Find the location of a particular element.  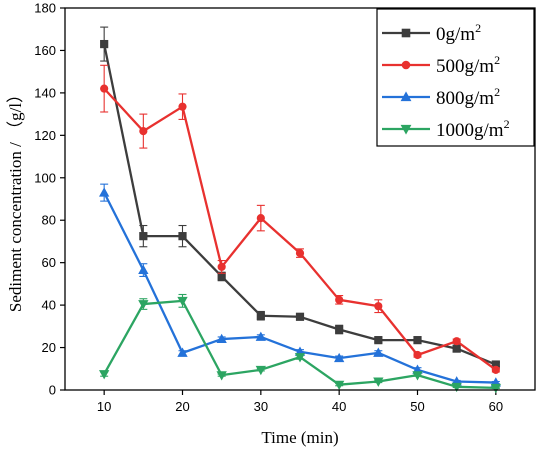

y-tick-label: 180 is located at coordinates (45, 8).